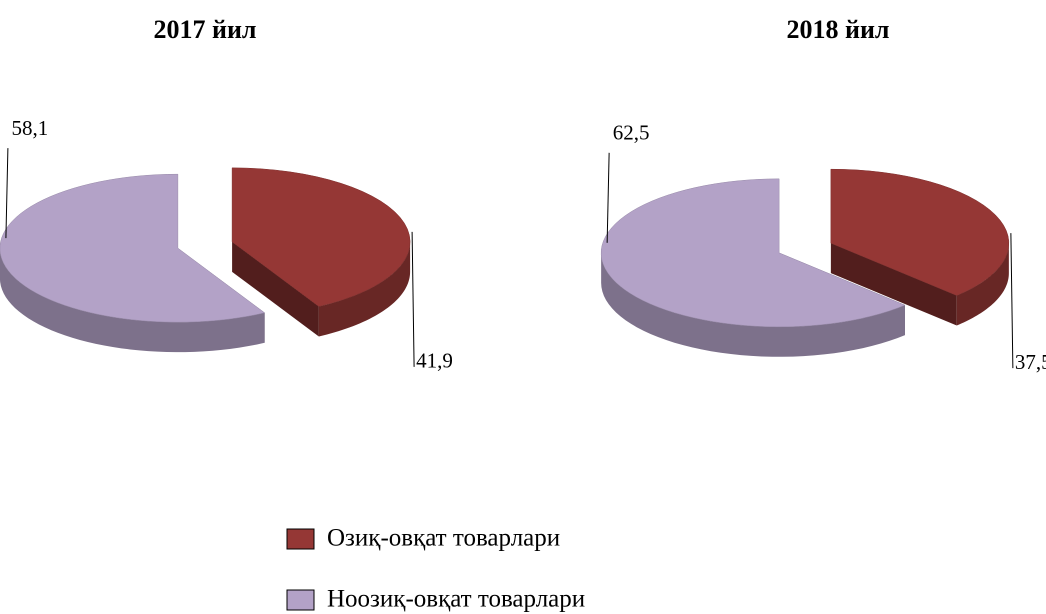 Image resolution: width=1046 pixels, height=614 pixels. What do you see at coordinates (204, 29) in the screenshot?
I see `chart-title: 2017 йил` at bounding box center [204, 29].